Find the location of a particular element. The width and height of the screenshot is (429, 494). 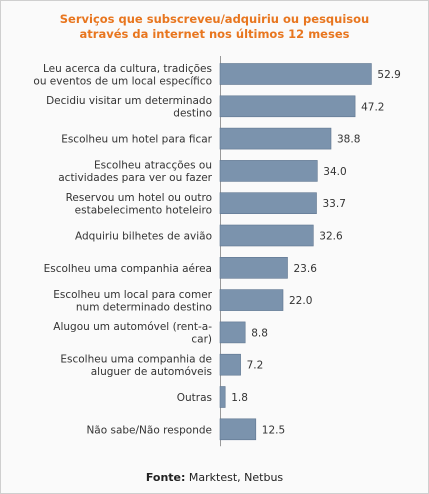

data-label: 33.7 is located at coordinates (334, 204).